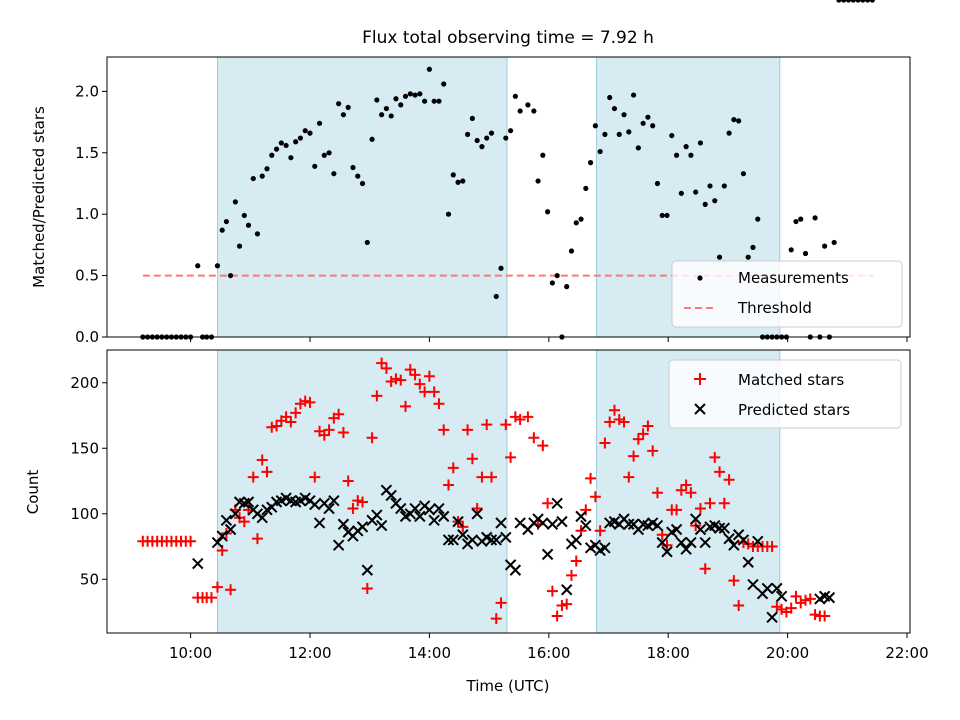 This screenshot has height=720, width=960. What do you see at coordinates (87, 337) in the screenshot?
I see `y-tick-label: 0.0` at bounding box center [87, 337].